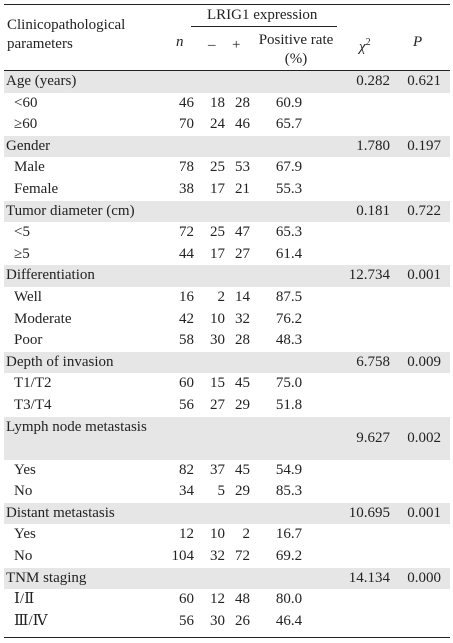  Describe the element at coordinates (227, 362) in the screenshot. I see `group-row: Depth of invasion 6.758 0.009` at that location.